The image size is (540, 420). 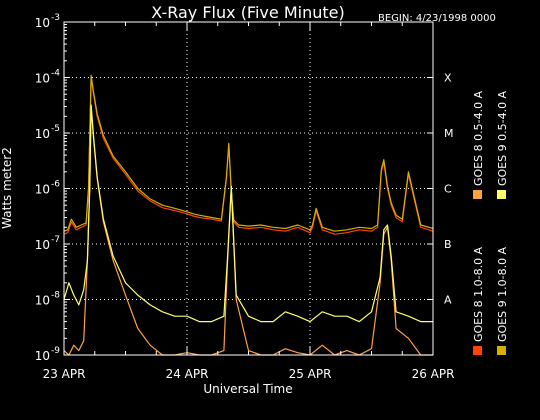 What do you see at coordinates (42, 356) in the screenshot?
I see `y-tick-label-6: 10` at bounding box center [42, 356].